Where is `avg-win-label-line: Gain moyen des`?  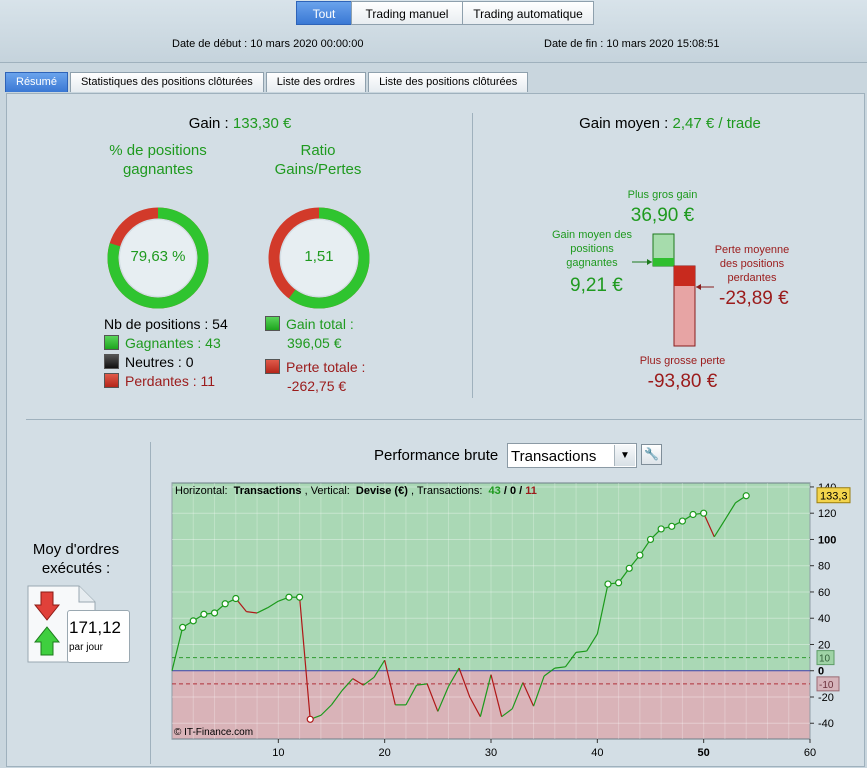 avg-win-label-line: Gain moyen des is located at coordinates (592, 235).